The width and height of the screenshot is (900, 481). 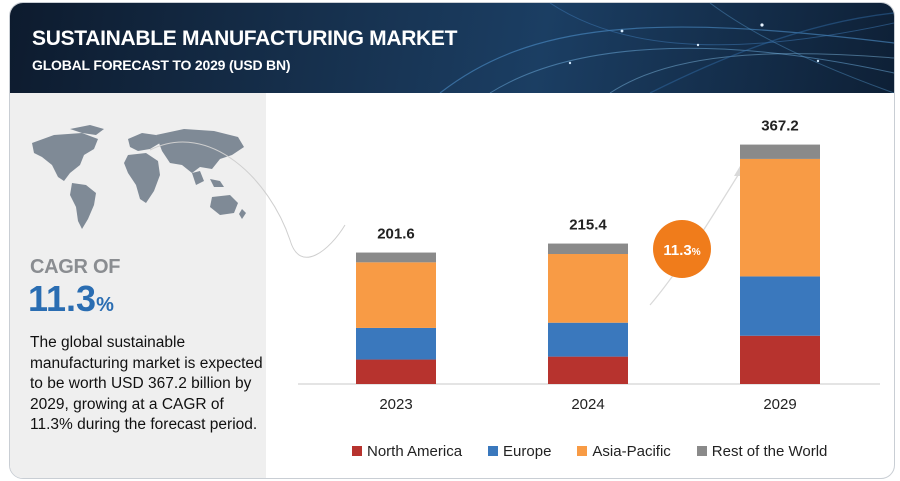 What do you see at coordinates (780, 151) in the screenshot?
I see `bar-segment-rest-of-the-world-2029` at bounding box center [780, 151].